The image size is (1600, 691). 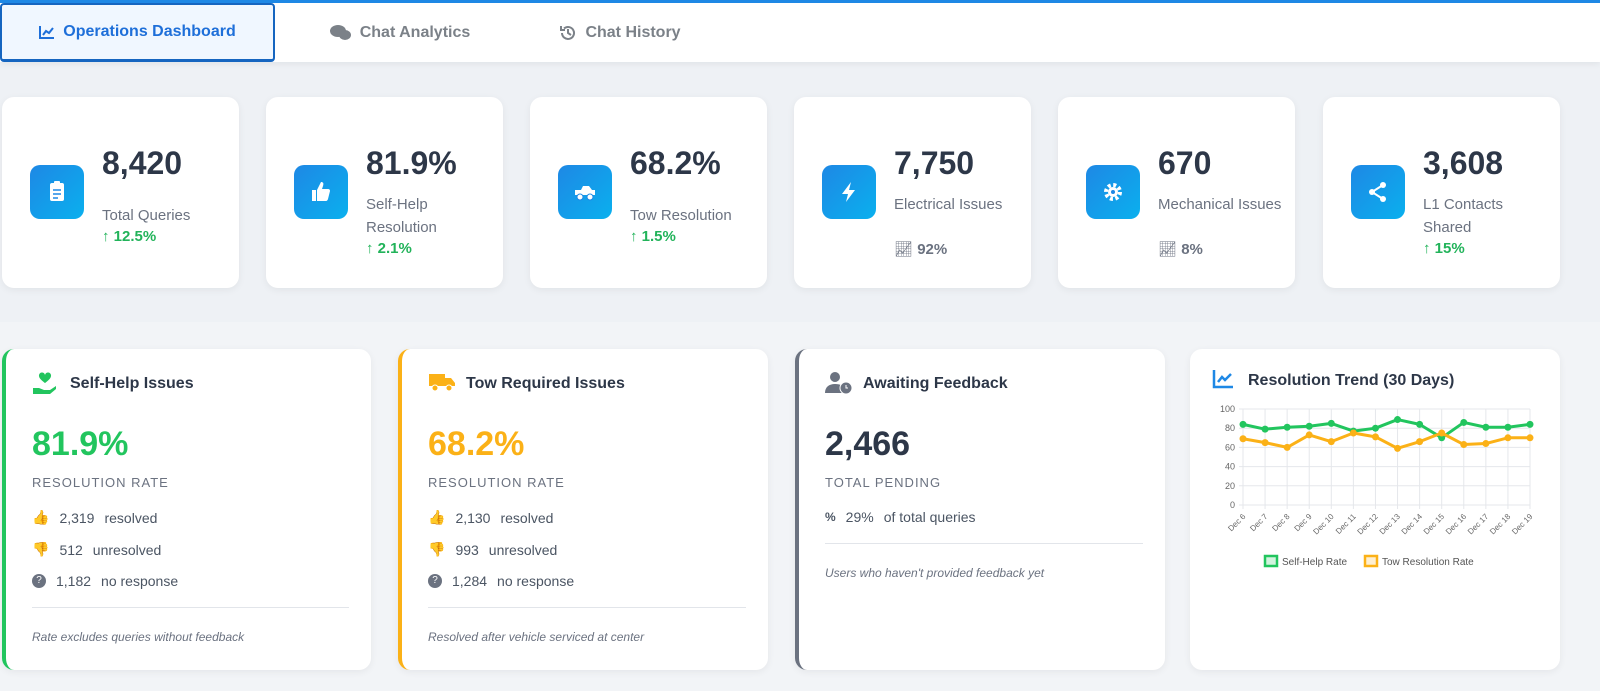 I want to click on stat-label: Tow Resolution, so click(x=681, y=215).